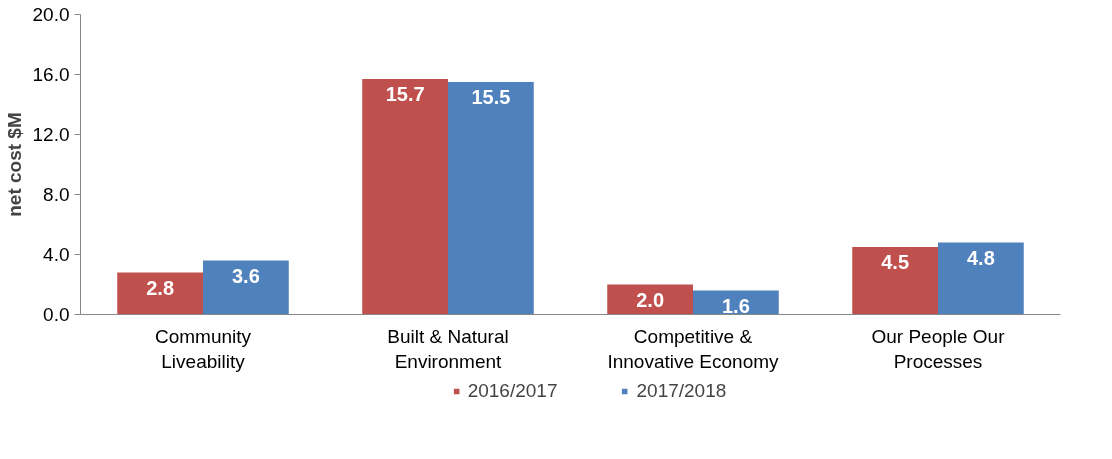 This screenshot has width=1112, height=459. What do you see at coordinates (448, 348) in the screenshot?
I see `x-tick-label: Built & Natural Environment` at bounding box center [448, 348].